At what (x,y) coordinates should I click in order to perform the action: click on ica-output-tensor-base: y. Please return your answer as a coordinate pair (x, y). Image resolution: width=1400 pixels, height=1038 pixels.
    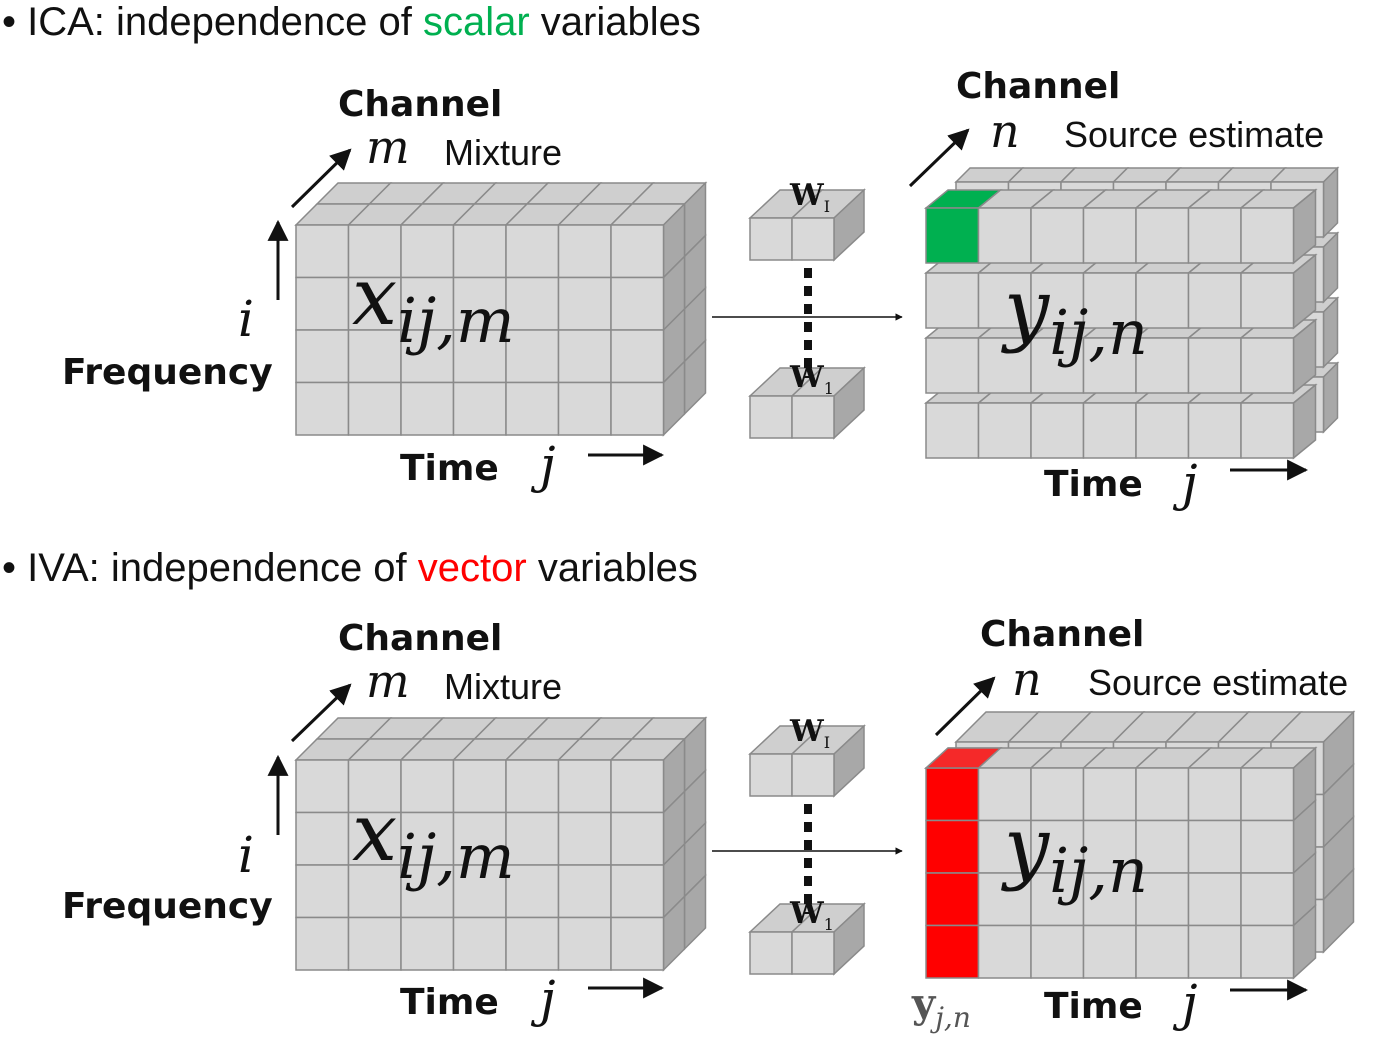
    Looking at the image, I should click on (1027, 308).